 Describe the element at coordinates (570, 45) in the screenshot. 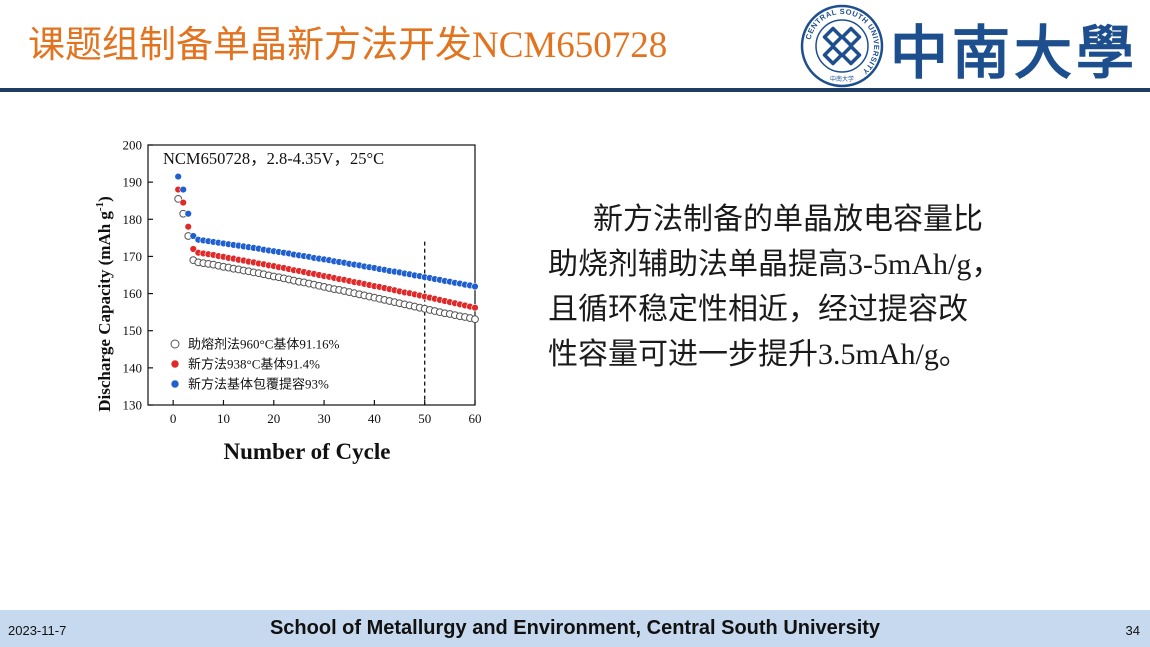

I see `slide-title-sample-code: NCM650728` at that location.